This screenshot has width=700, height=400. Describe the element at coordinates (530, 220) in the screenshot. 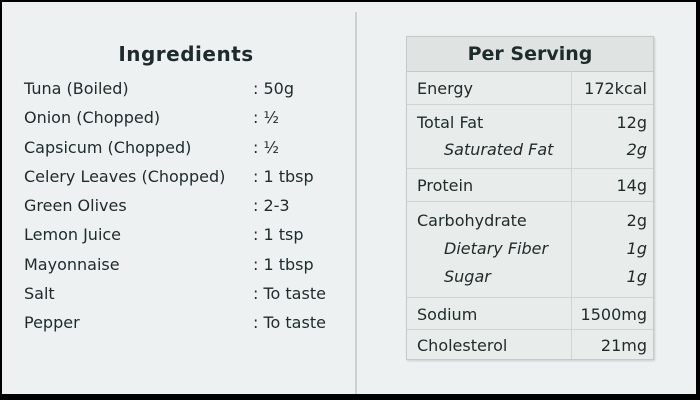

I see `nutrition-row-carbohydrate: Carbohydrate 2g` at that location.